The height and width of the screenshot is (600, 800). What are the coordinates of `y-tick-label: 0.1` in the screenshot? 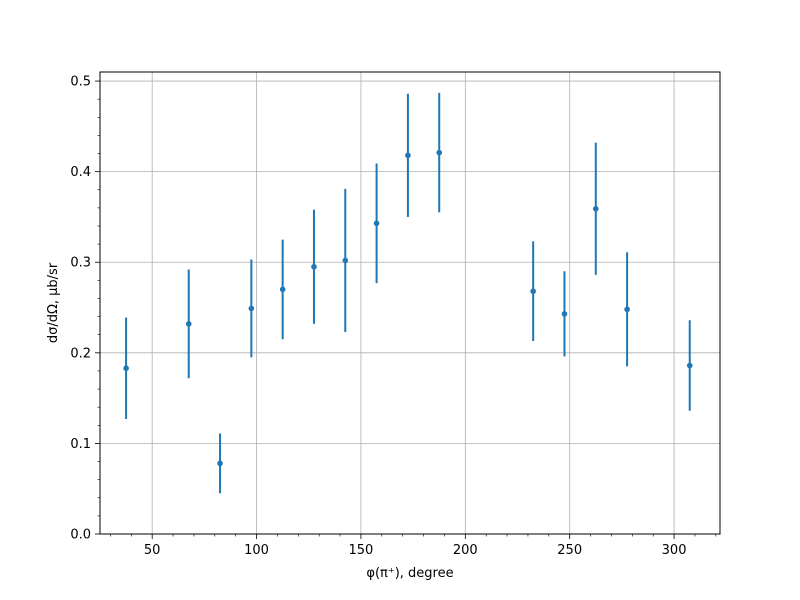 It's located at (80, 444).